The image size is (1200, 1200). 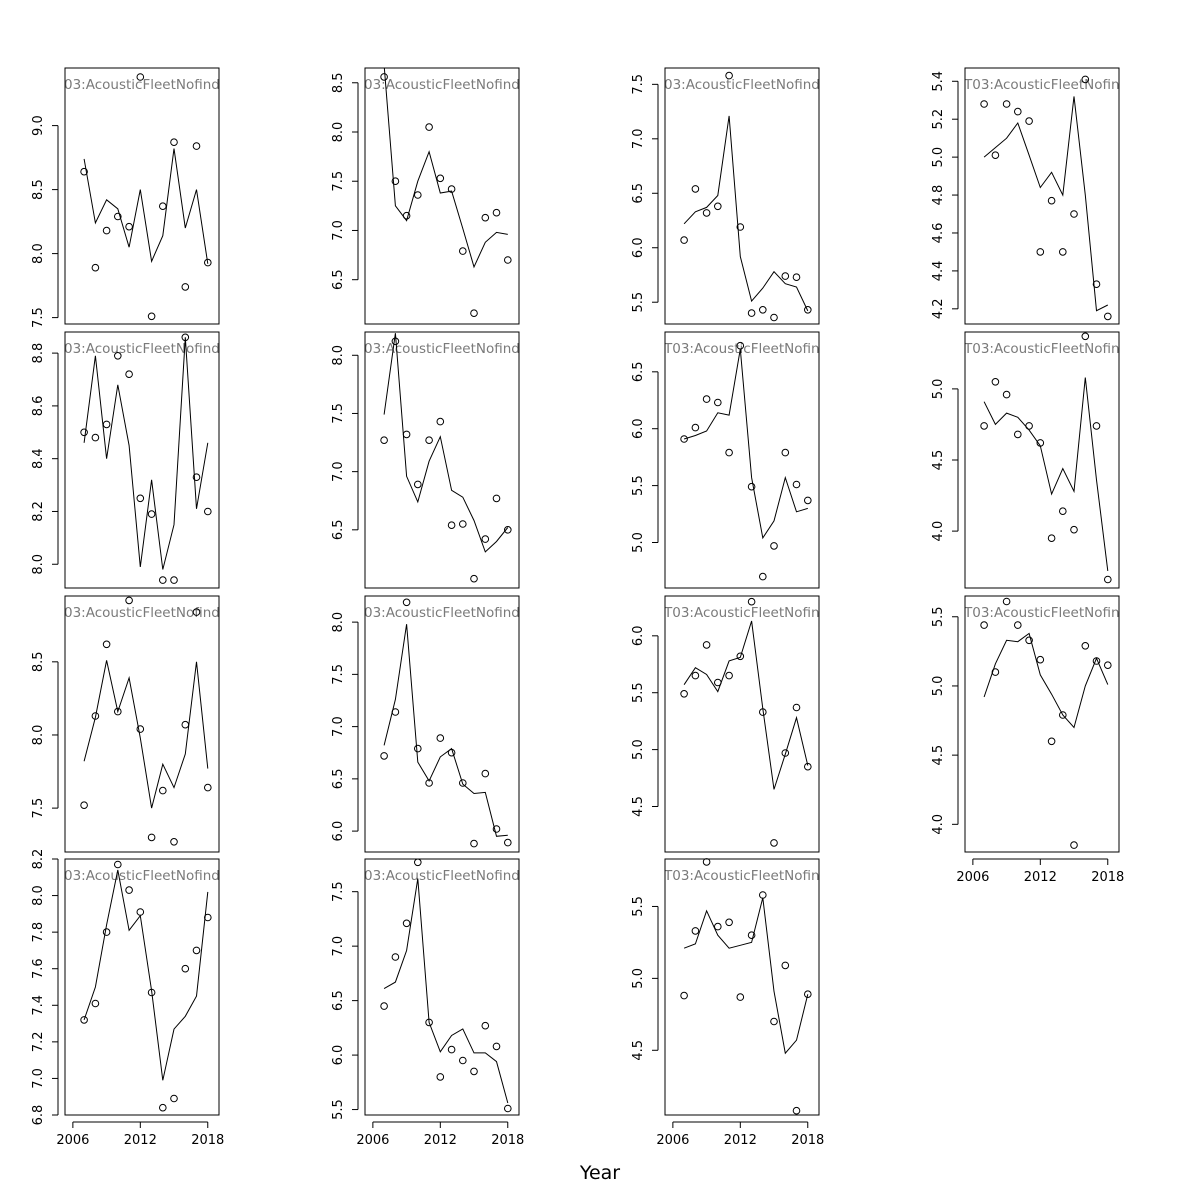 What do you see at coordinates (638, 1050) in the screenshot?
I see `y-tick-label: 4.5` at bounding box center [638, 1050].